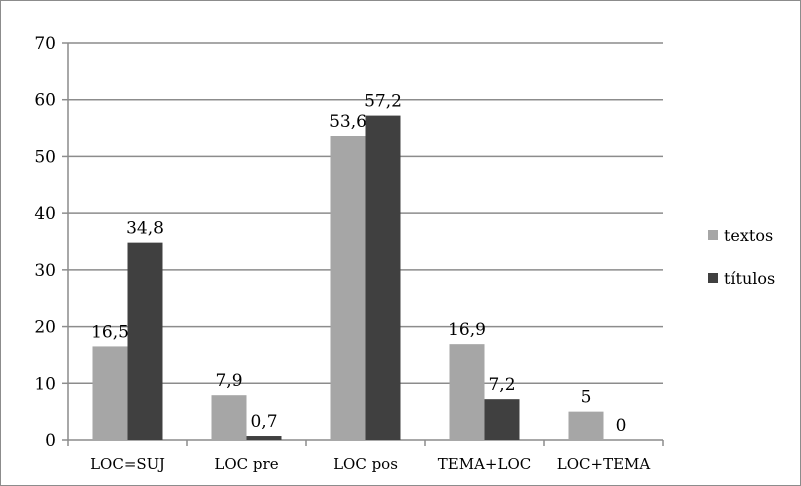 Image resolution: width=801 pixels, height=486 pixels. What do you see at coordinates (127, 464) in the screenshot?
I see `x-category-label: LOC=SUJ` at bounding box center [127, 464].